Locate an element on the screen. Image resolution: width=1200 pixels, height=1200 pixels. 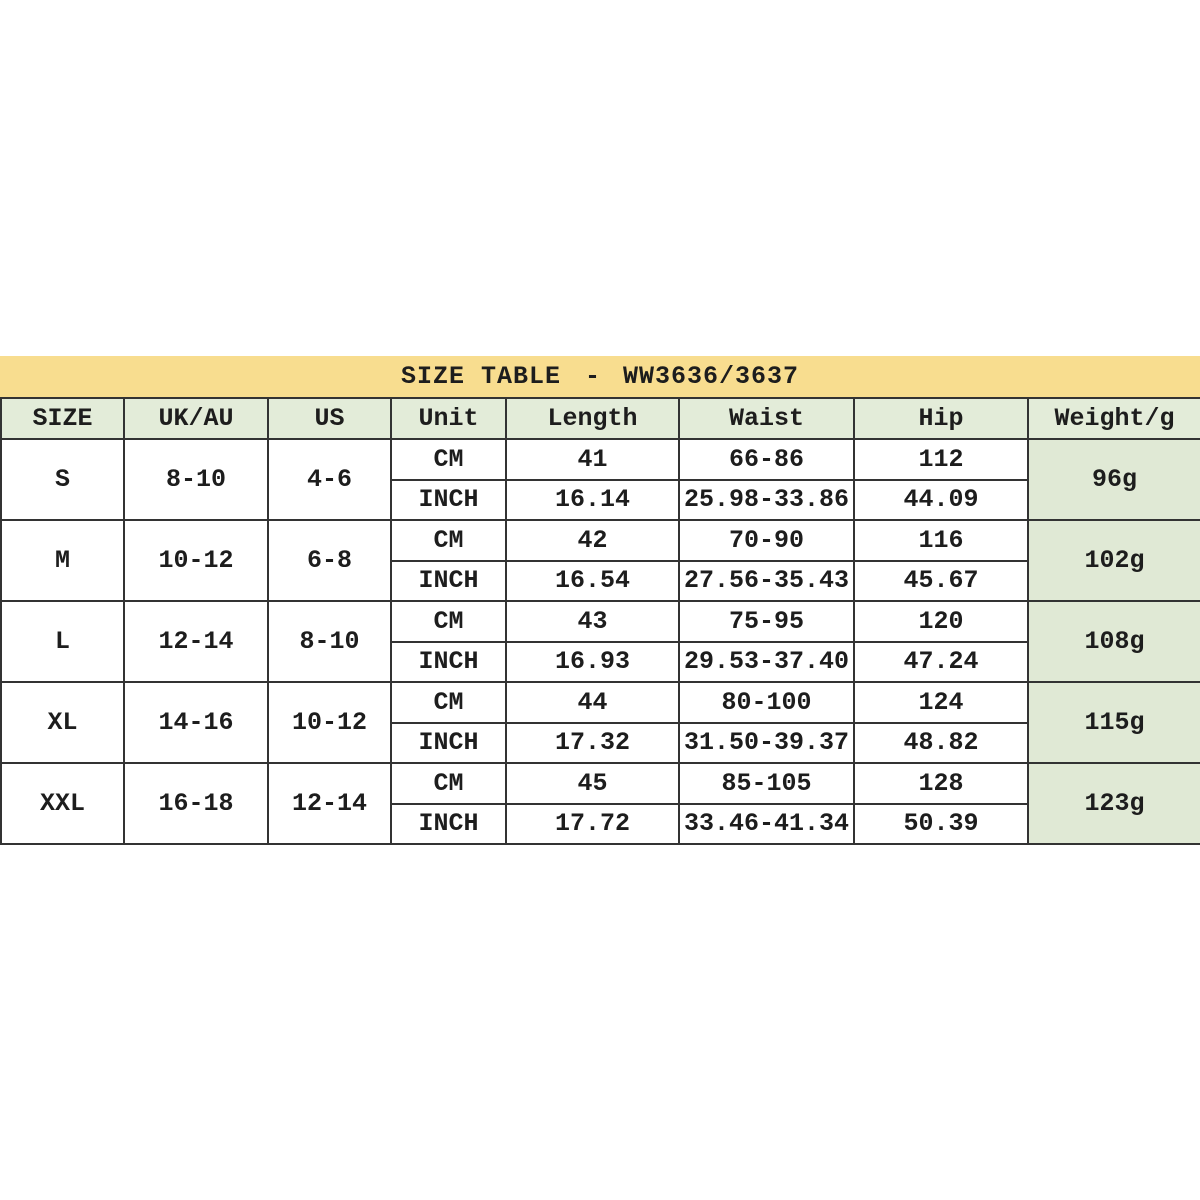
column-header-waist: Waist is located at coordinates (766, 418).